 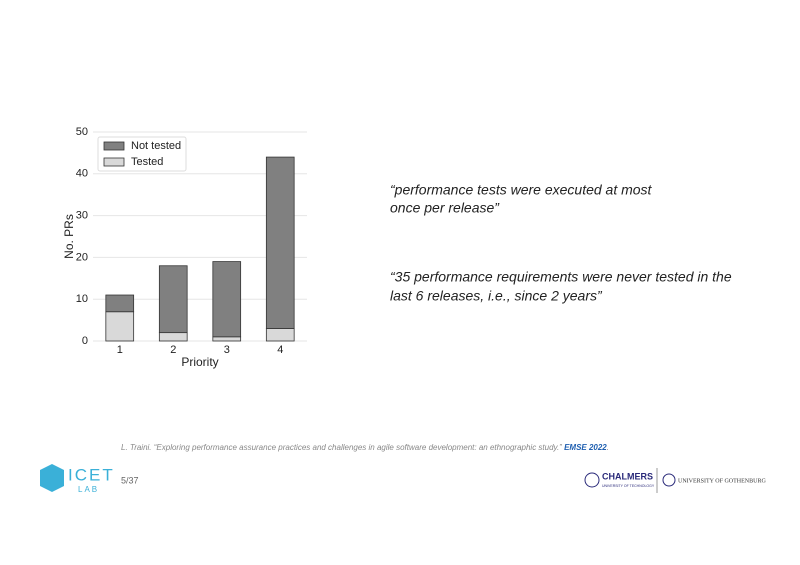 What do you see at coordinates (608, 447) in the screenshot?
I see `citation-end: .` at bounding box center [608, 447].